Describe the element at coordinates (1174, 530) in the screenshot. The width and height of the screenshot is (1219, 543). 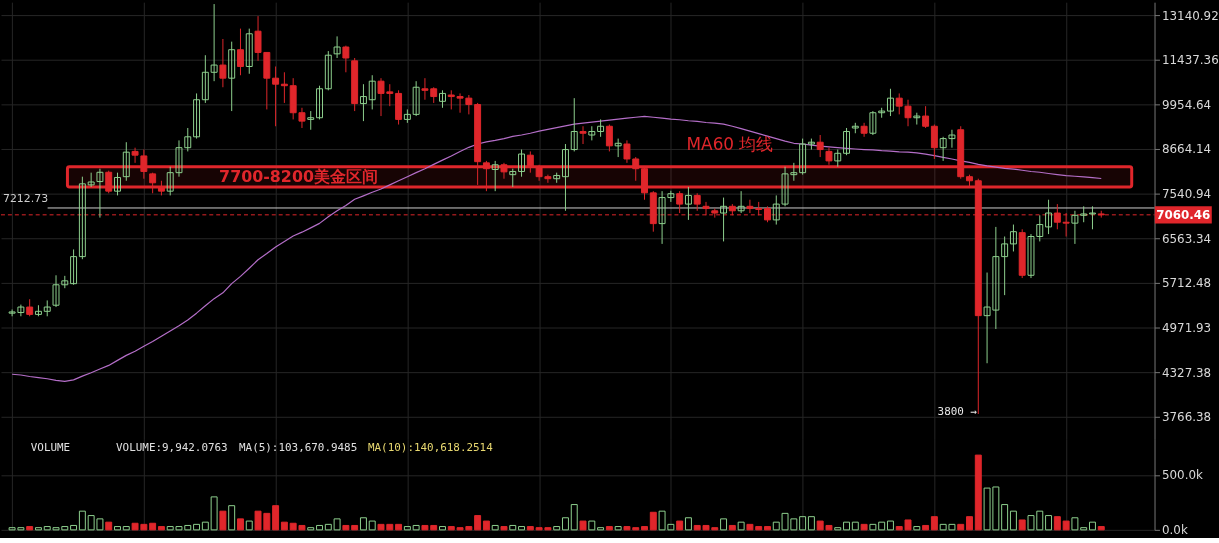
I see `y-tick-label: 0.0k` at that location.